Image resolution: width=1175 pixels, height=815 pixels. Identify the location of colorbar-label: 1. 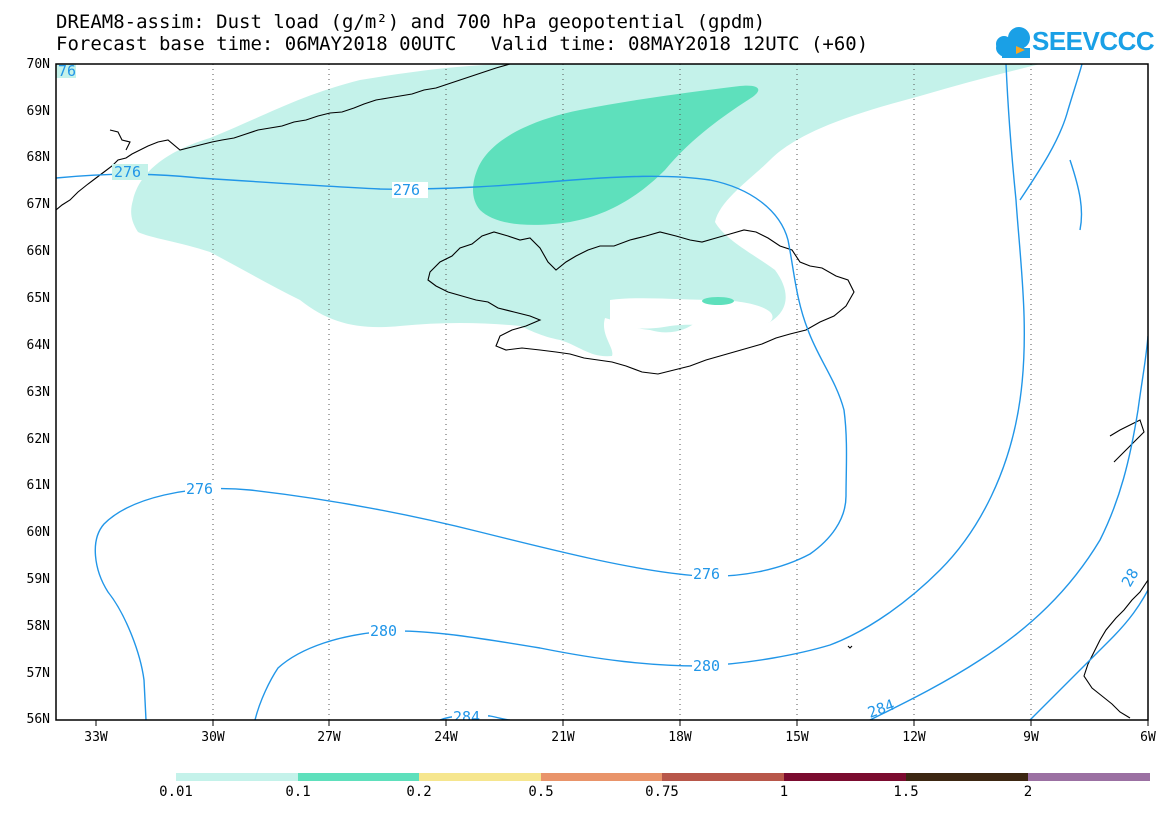
(784, 792).